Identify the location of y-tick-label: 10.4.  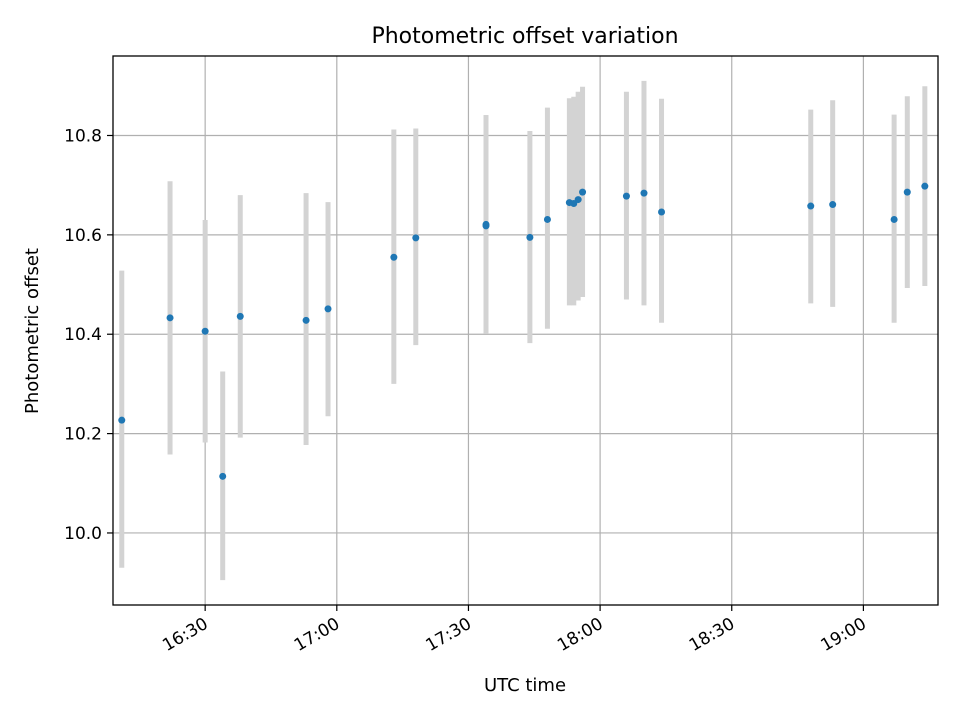
(83, 335).